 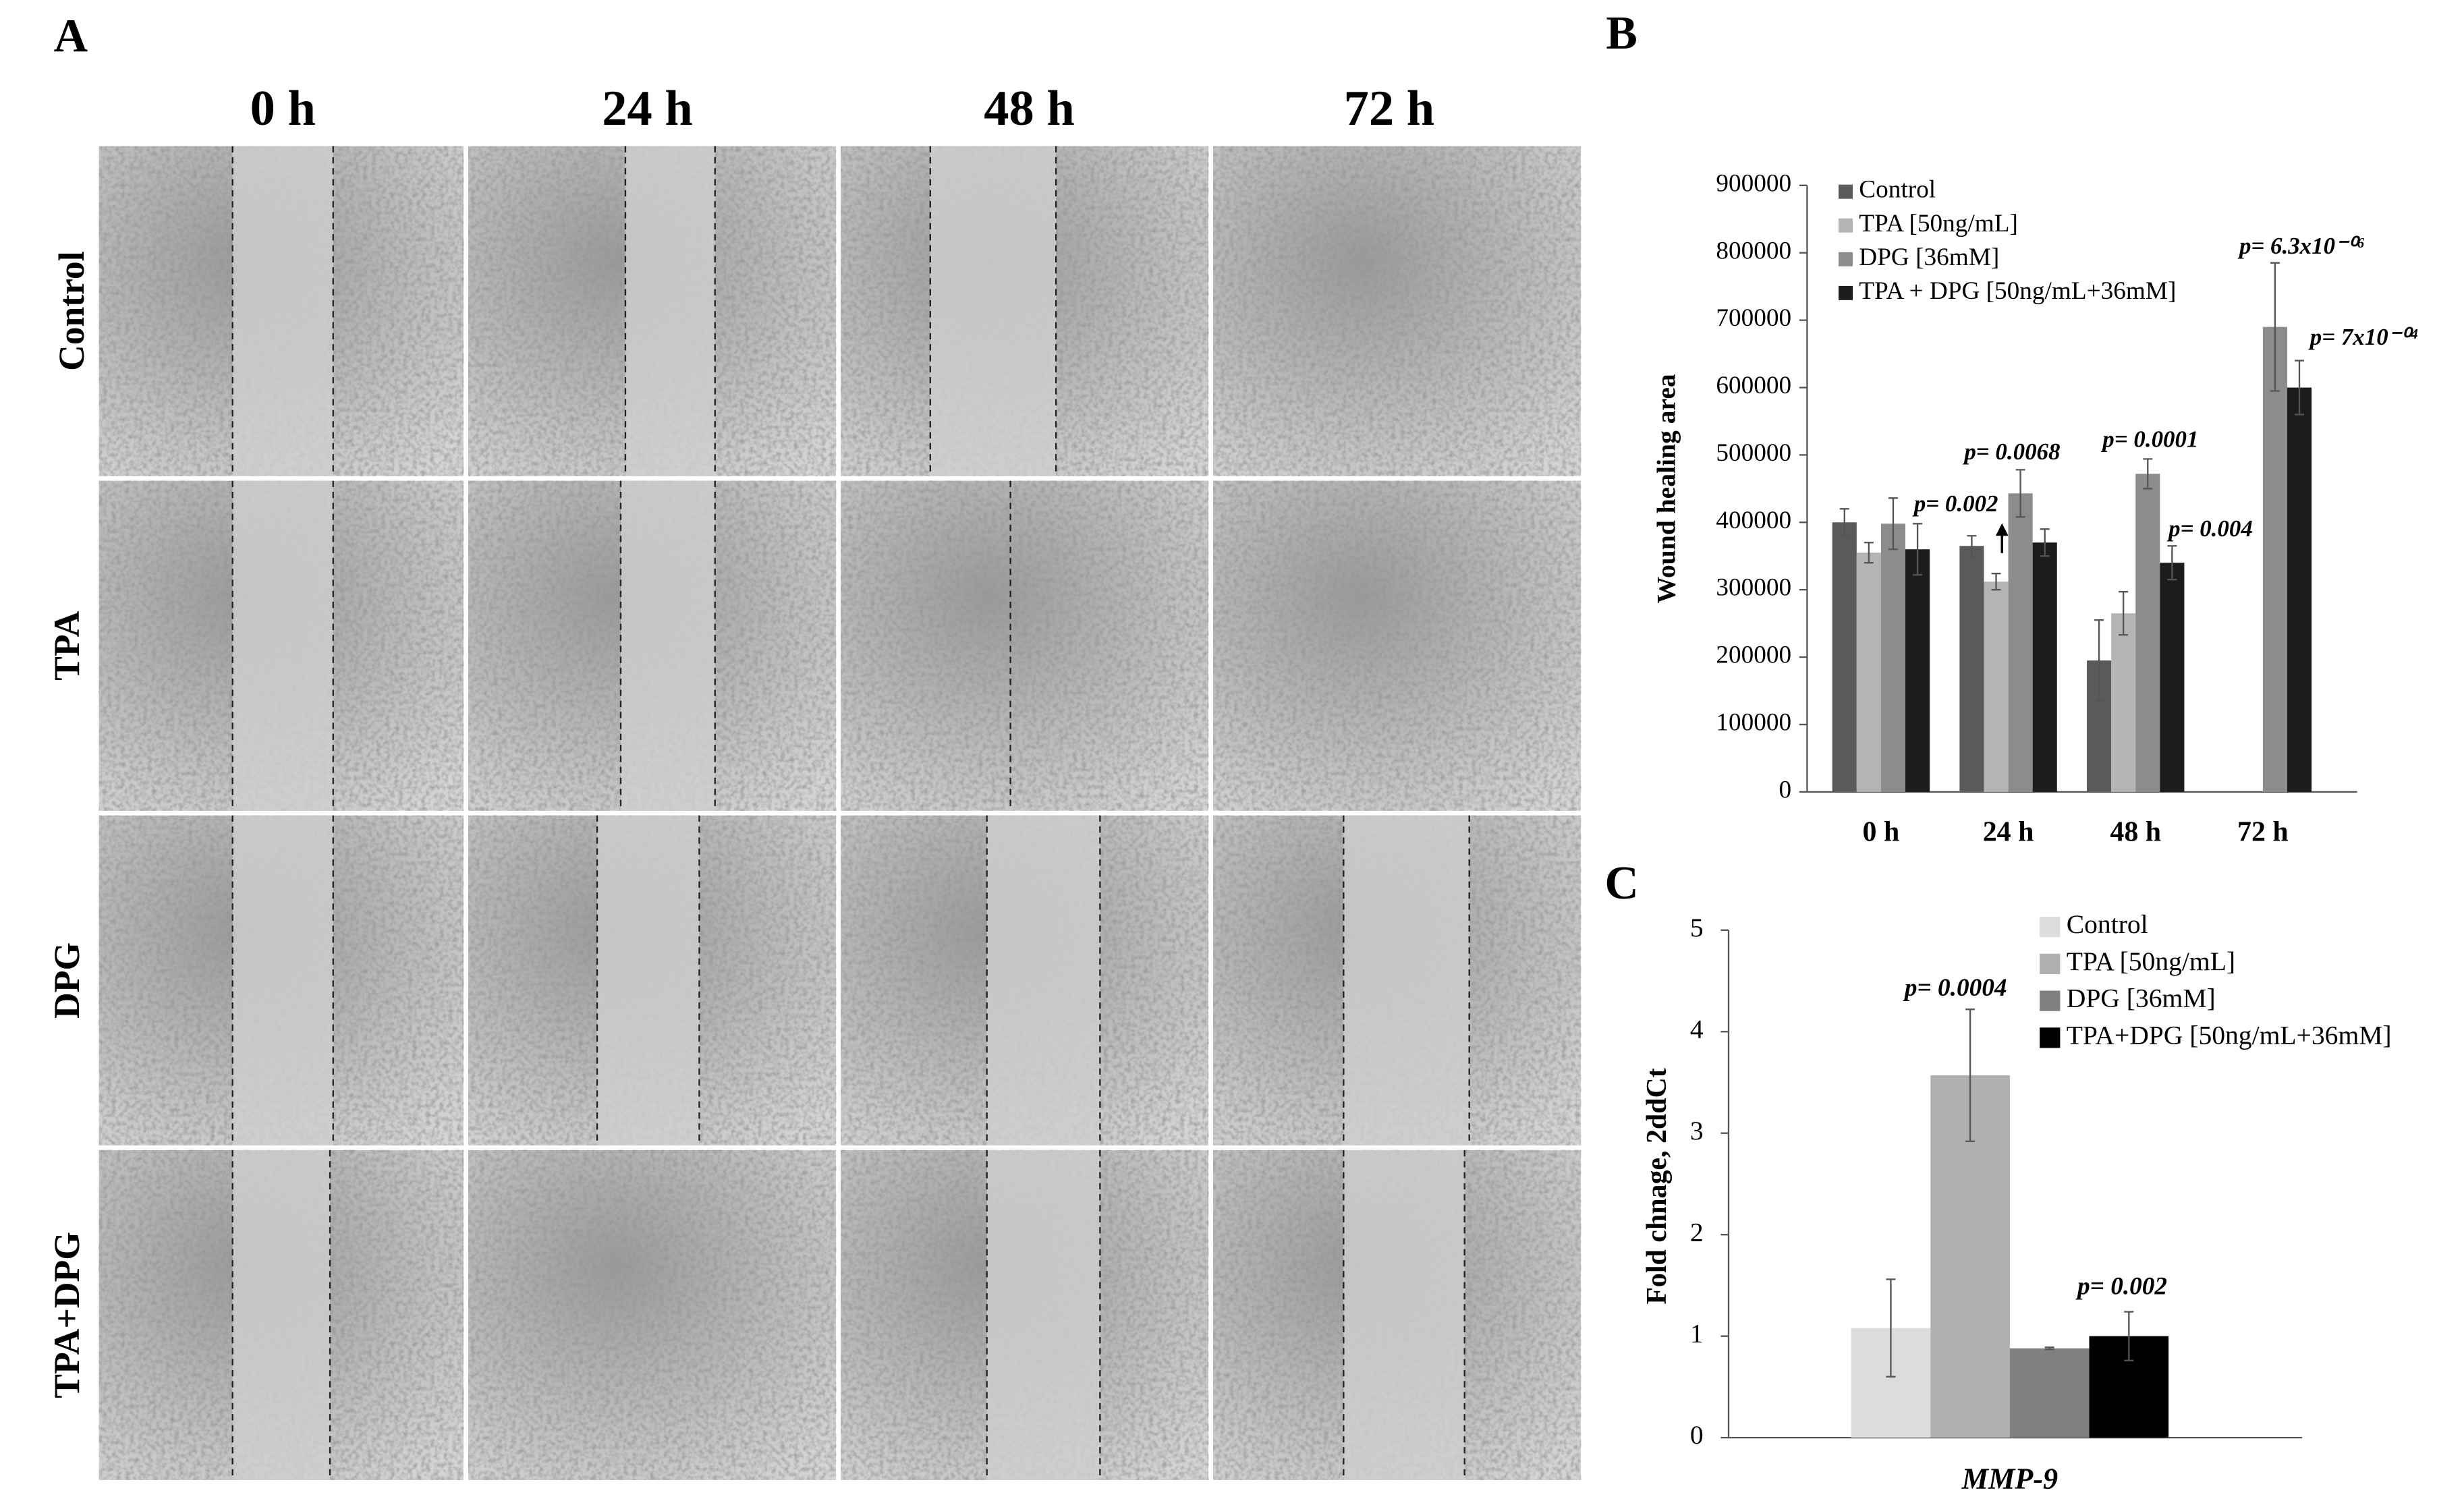 I want to click on y-tick-label: 5, so click(x=1697, y=927).